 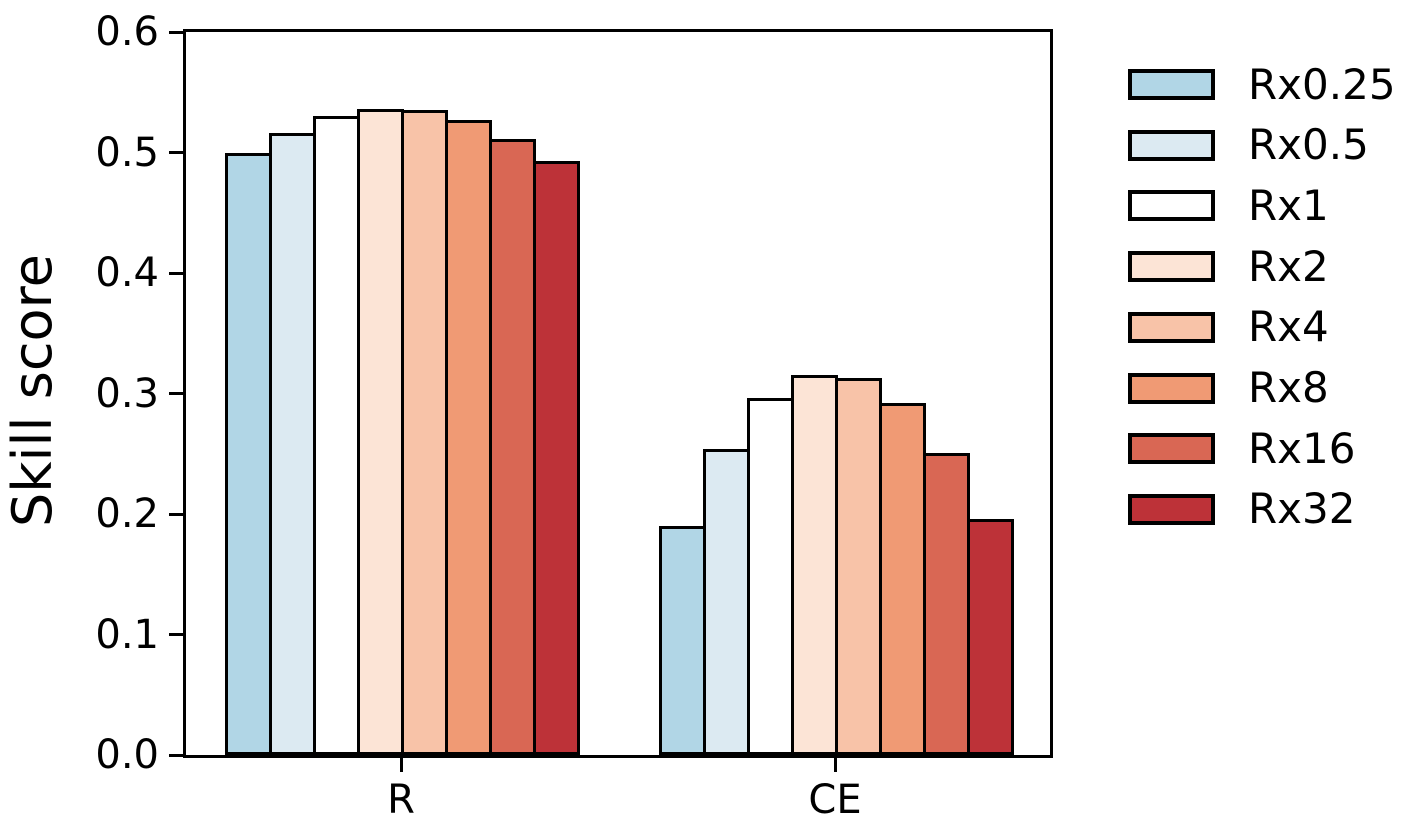 What do you see at coordinates (835, 800) in the screenshot?
I see `x-tick-label-CE: CE` at bounding box center [835, 800].